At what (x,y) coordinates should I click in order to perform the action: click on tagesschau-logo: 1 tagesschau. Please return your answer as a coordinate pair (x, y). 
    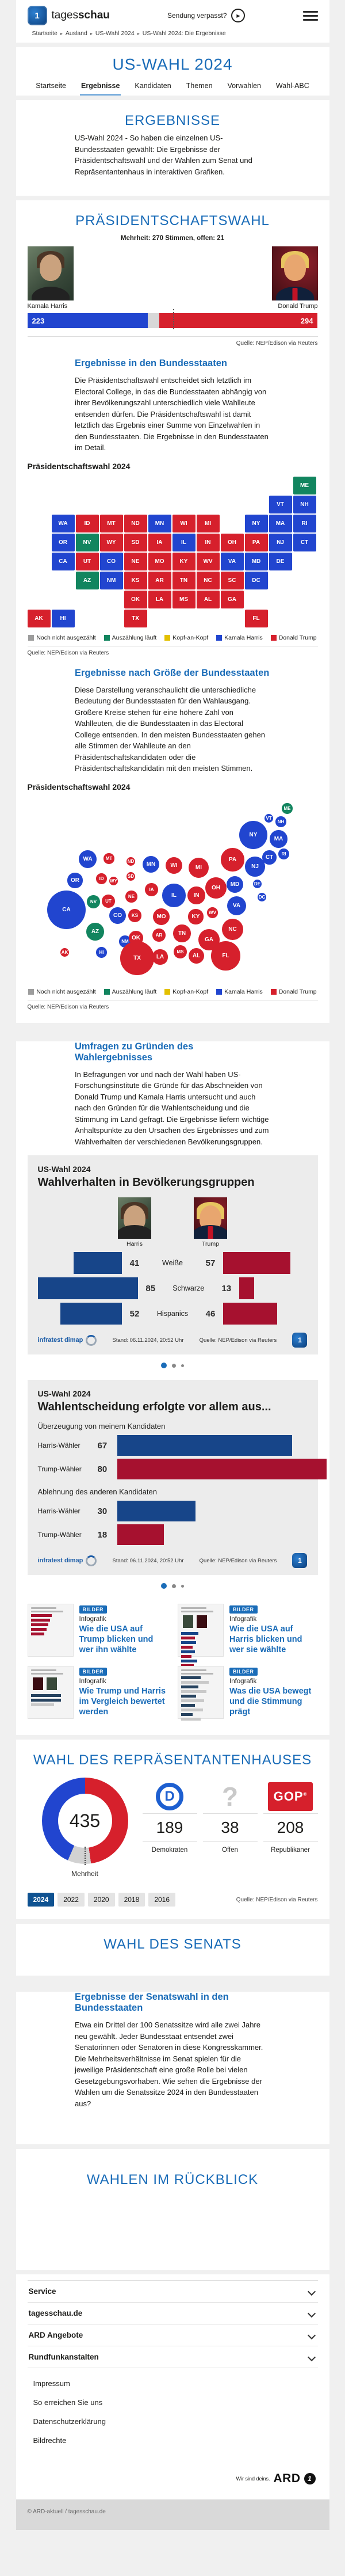
    Looking at the image, I should click on (68, 16).